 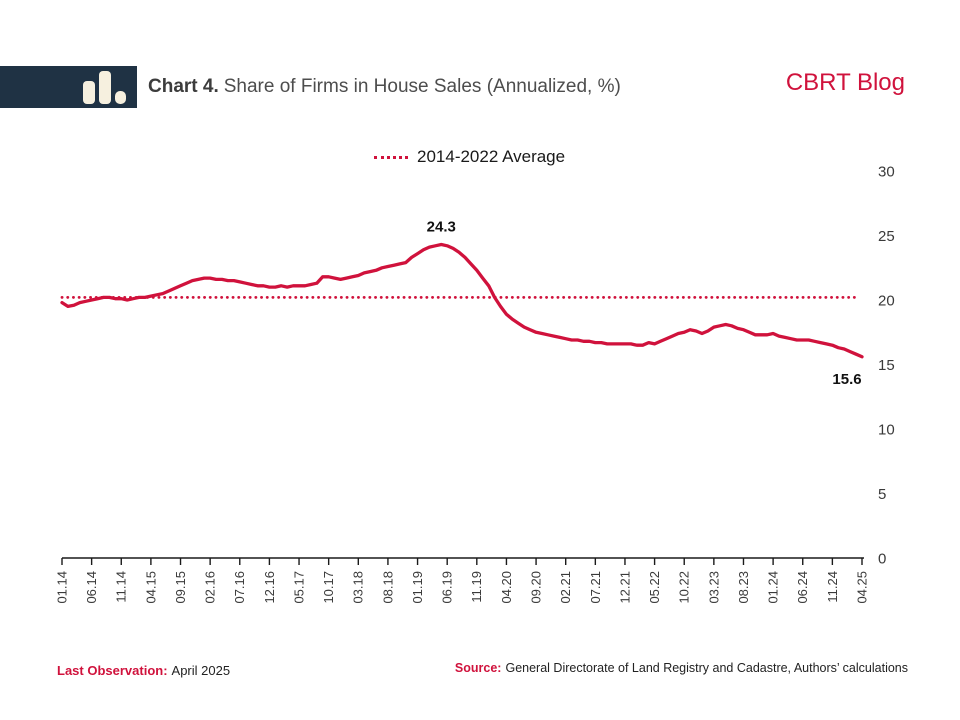 I want to click on y-tick-label: 30, so click(x=886, y=172).